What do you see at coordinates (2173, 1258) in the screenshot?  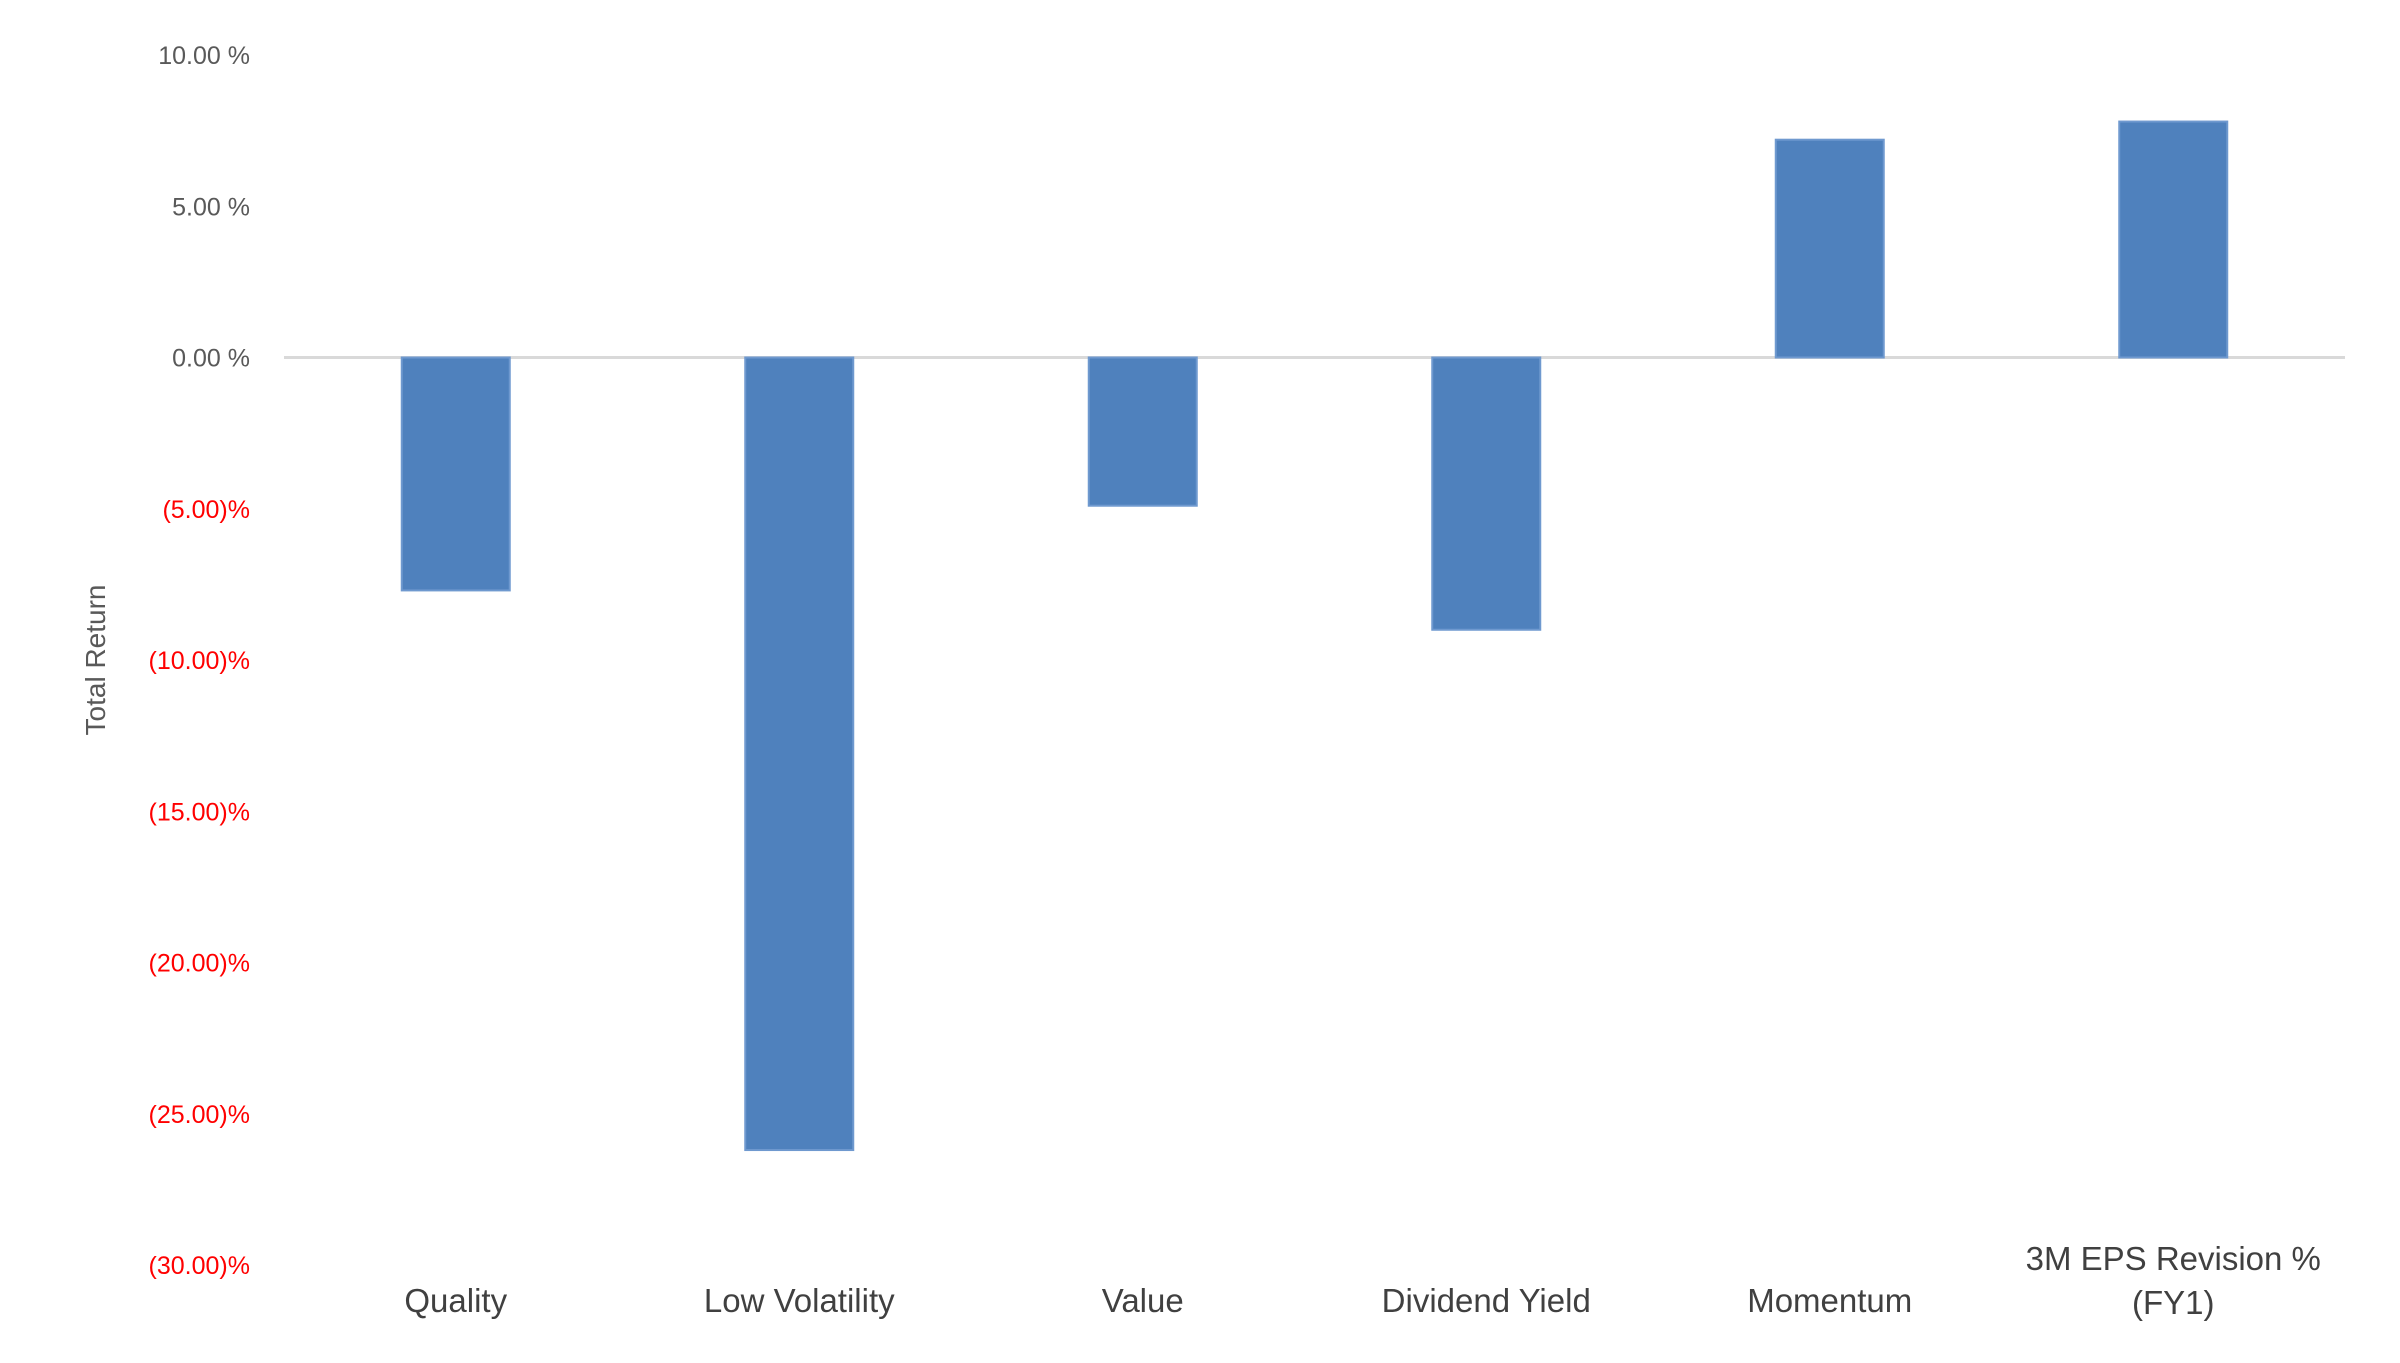 I see `x-category-label: 3M EPS Revision %` at bounding box center [2173, 1258].